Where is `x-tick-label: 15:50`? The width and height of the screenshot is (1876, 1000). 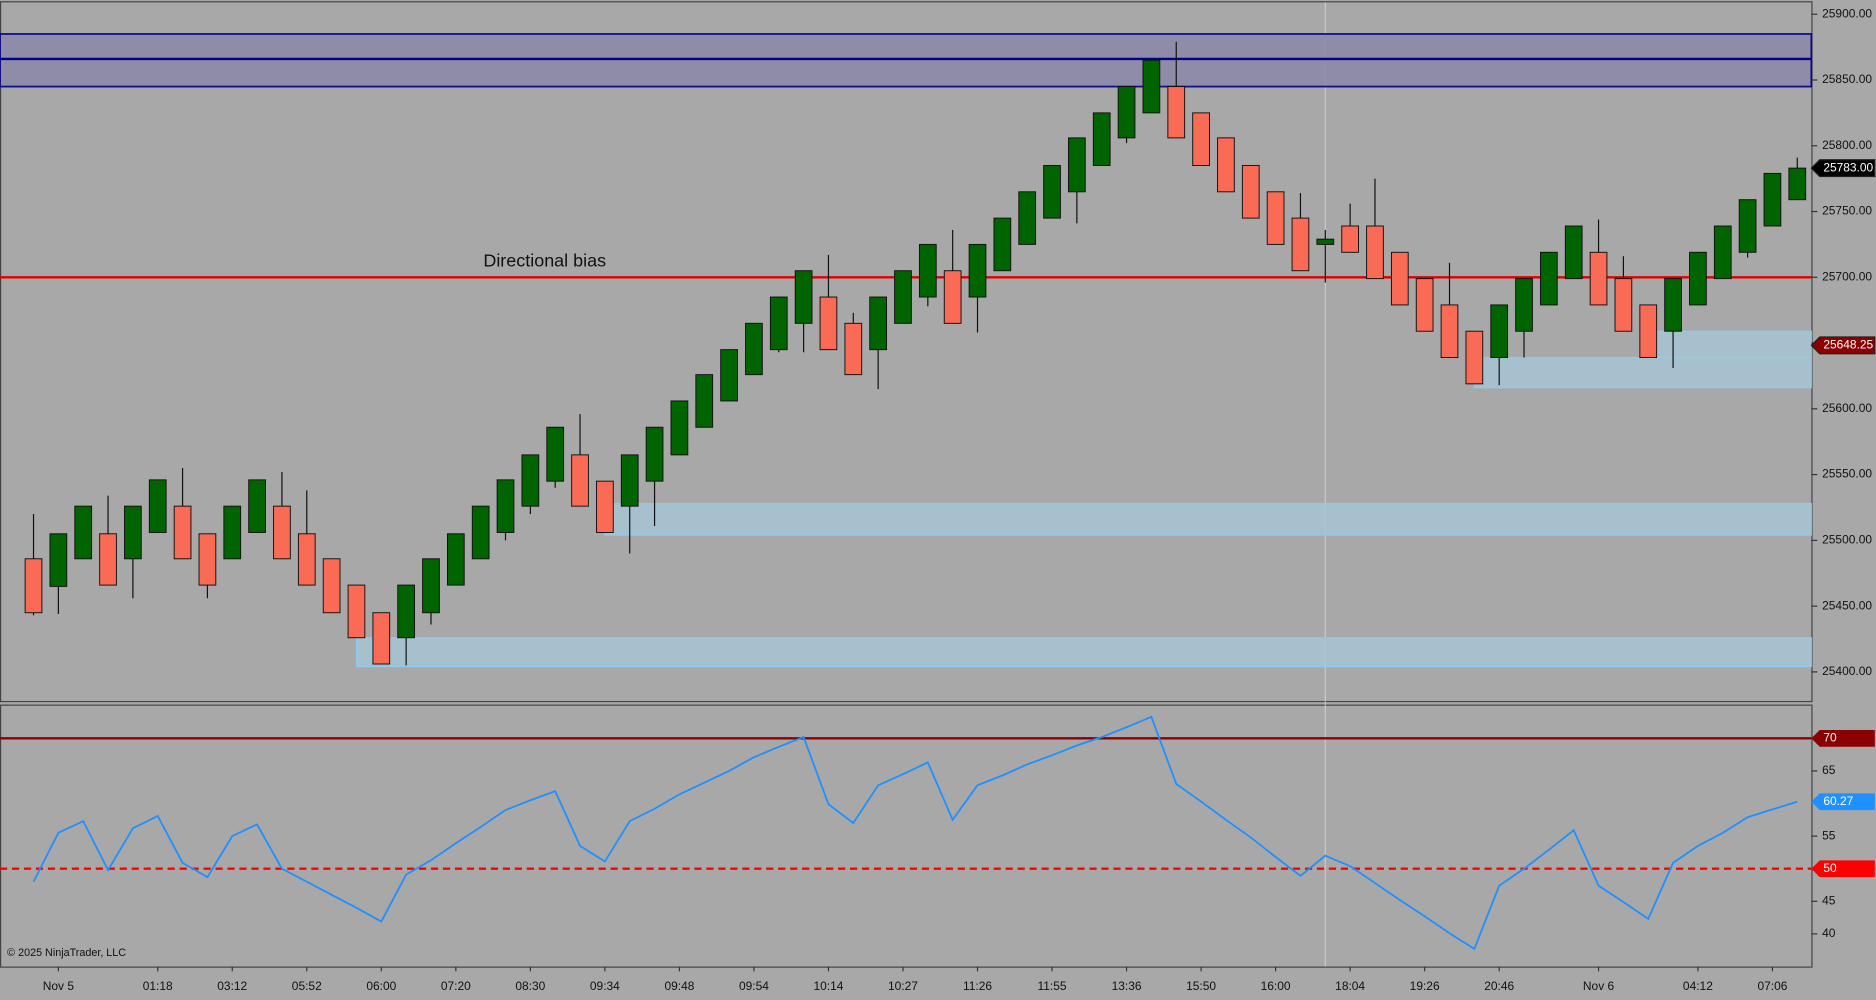 x-tick-label: 15:50 is located at coordinates (1201, 986).